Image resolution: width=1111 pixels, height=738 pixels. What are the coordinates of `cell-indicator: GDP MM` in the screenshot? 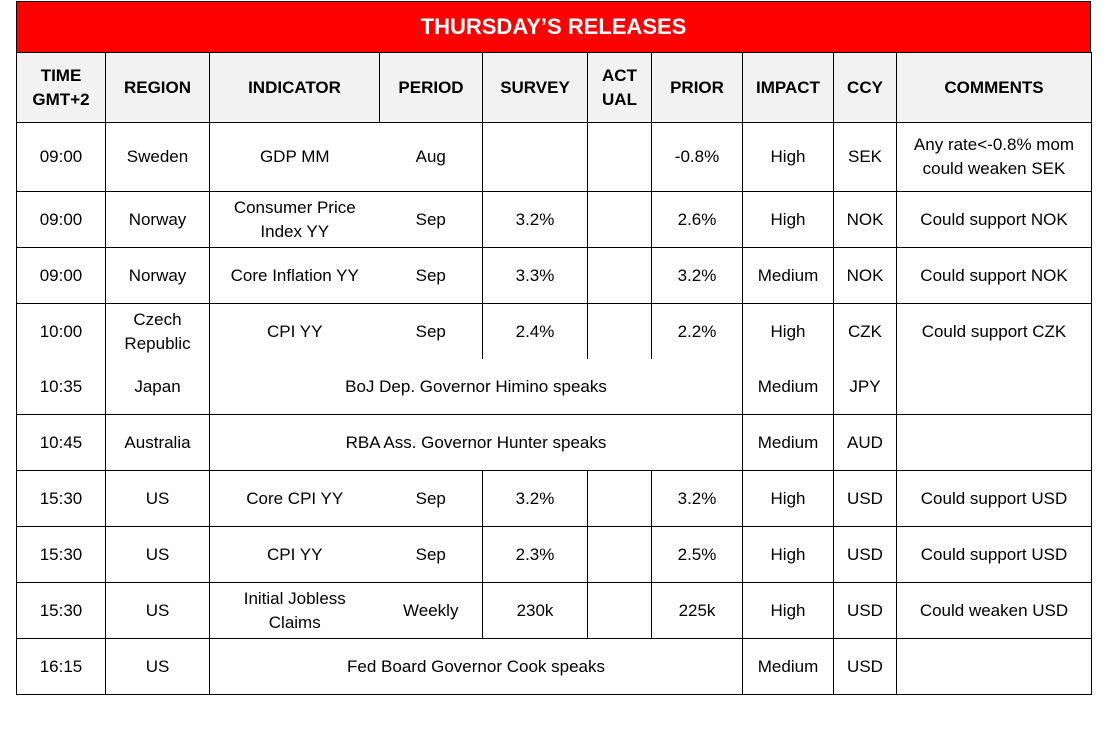 It's located at (294, 157).